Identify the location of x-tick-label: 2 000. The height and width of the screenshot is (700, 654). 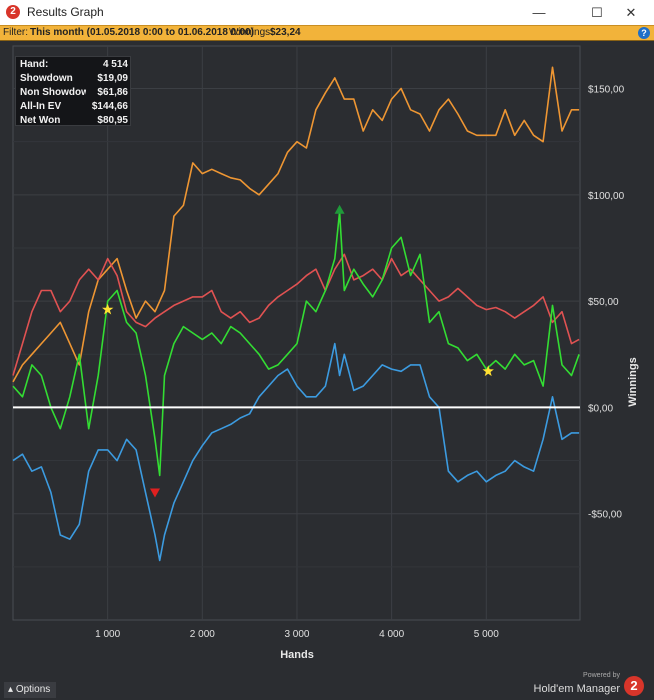
(202, 634).